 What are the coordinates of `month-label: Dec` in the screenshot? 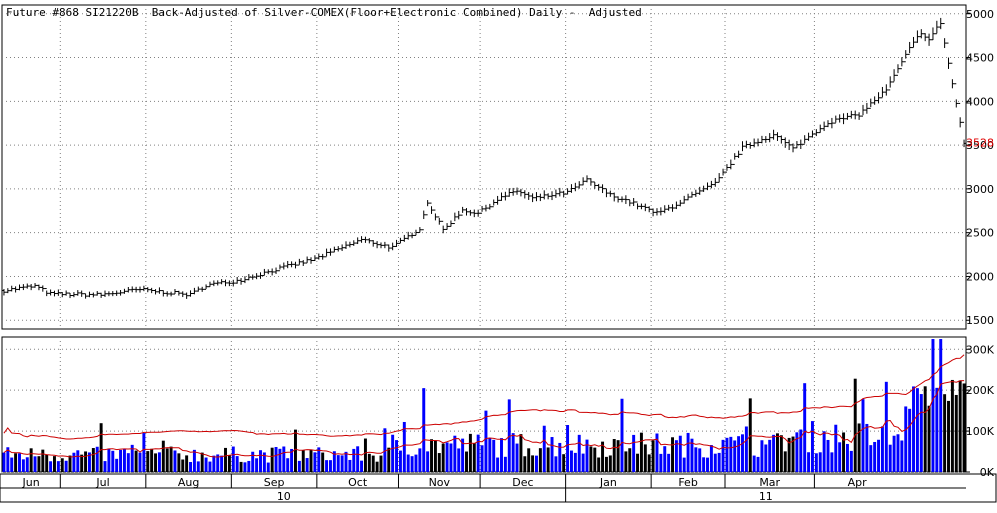 It's located at (522, 482).